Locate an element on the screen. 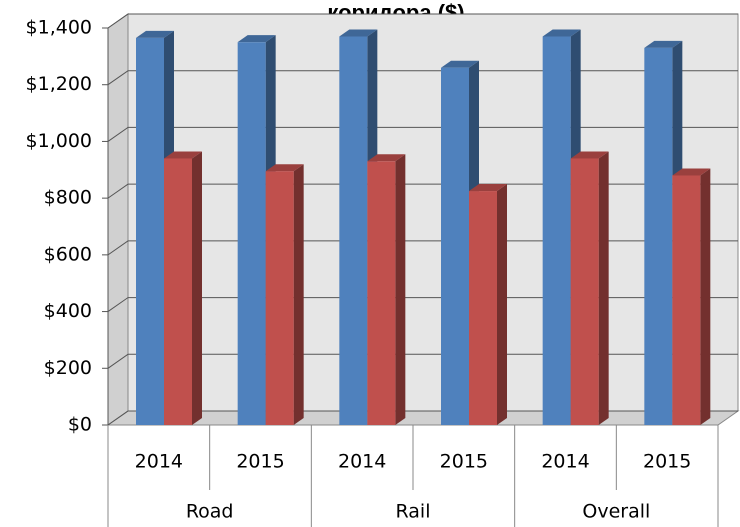 This screenshot has width=740, height=527. group-label: Overall is located at coordinates (616, 512).